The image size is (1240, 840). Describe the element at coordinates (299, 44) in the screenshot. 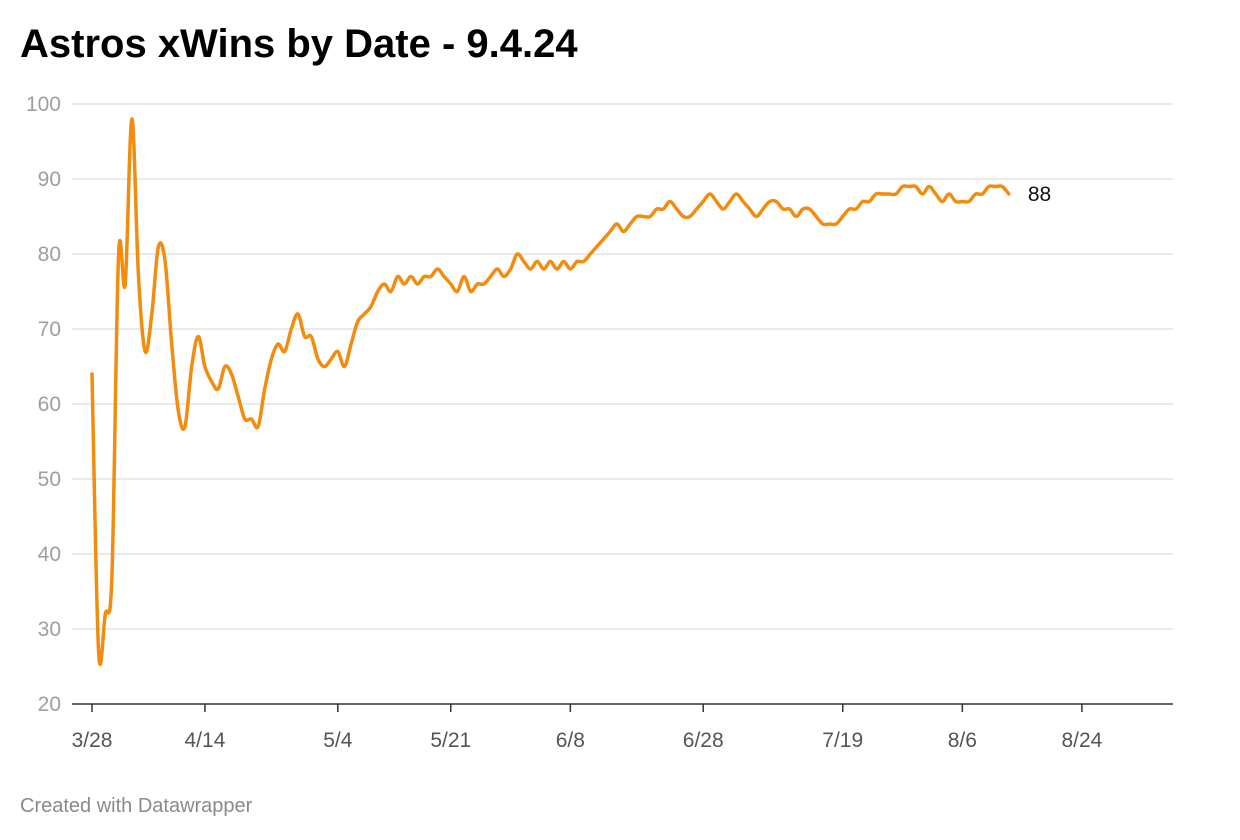

I see `chart-title: Astros xWins by Date - 9.4.24` at that location.